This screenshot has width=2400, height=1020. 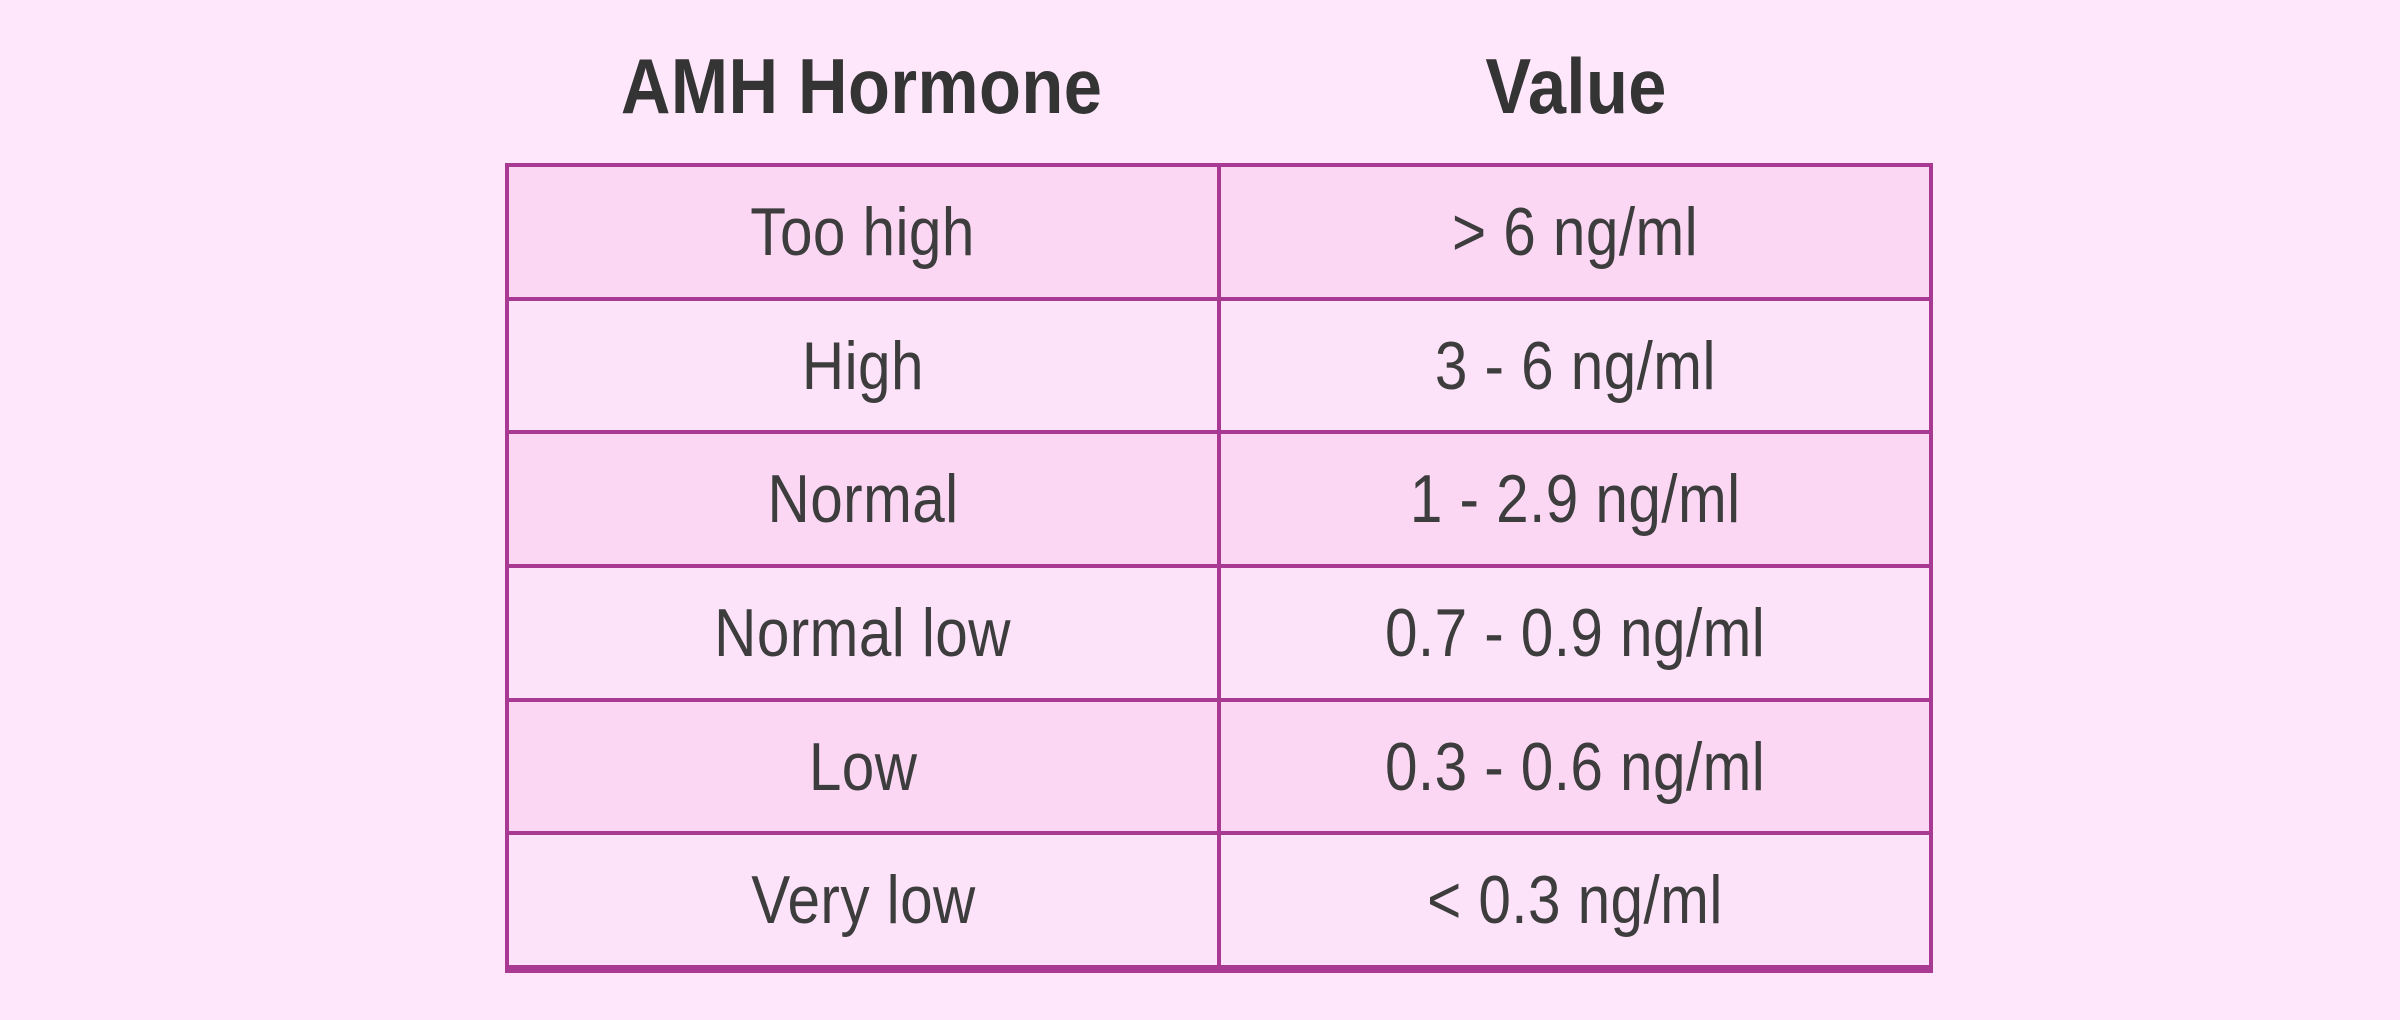 I want to click on value-cell: 3 - 6 ng/ml, so click(x=1575, y=365).